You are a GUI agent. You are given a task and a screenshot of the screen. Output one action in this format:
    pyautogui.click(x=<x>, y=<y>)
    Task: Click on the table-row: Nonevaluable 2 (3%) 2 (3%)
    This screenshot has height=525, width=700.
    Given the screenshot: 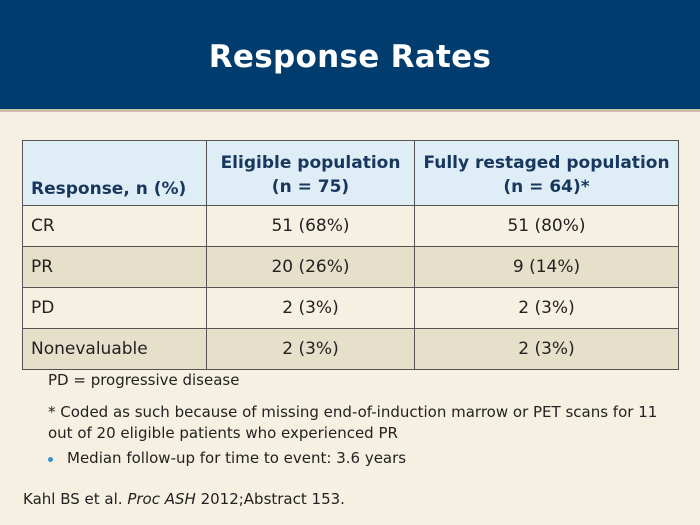 What is the action you would take?
    pyautogui.click(x=350, y=349)
    